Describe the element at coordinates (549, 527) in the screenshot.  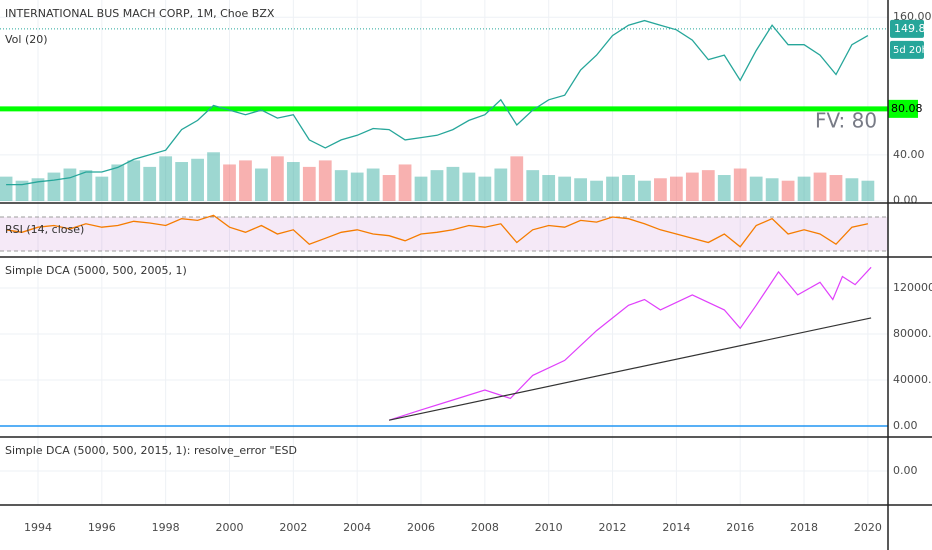
I see `x-tick-label: 2010` at that location.